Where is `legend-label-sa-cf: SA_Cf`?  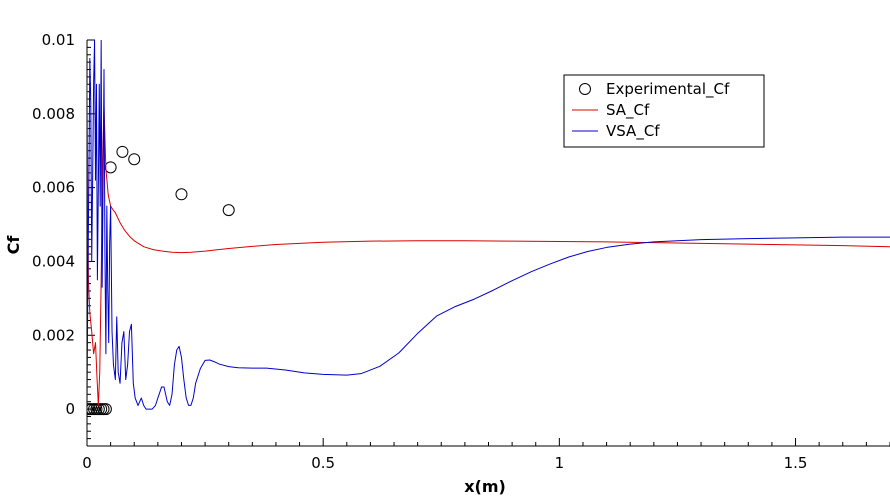
legend-label-sa-cf: SA_Cf is located at coordinates (628, 110).